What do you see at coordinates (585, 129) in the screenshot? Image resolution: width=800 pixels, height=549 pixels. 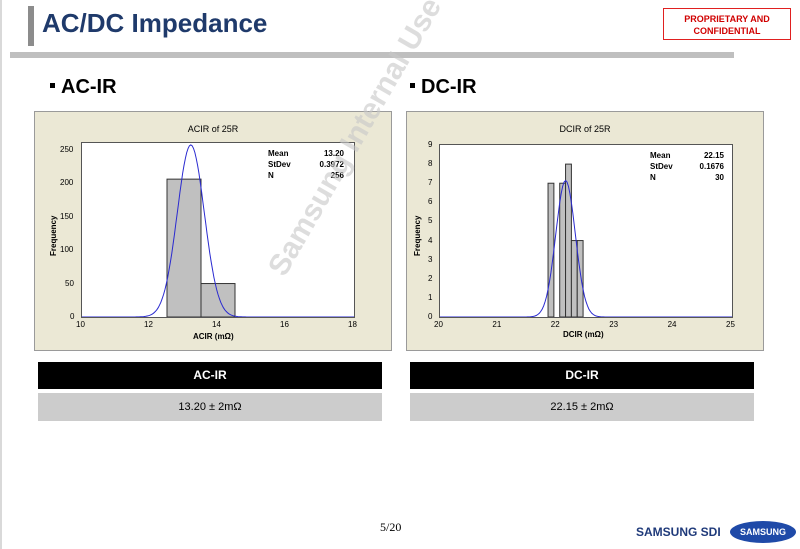 I see `chart-title: DCIR of 25R` at bounding box center [585, 129].